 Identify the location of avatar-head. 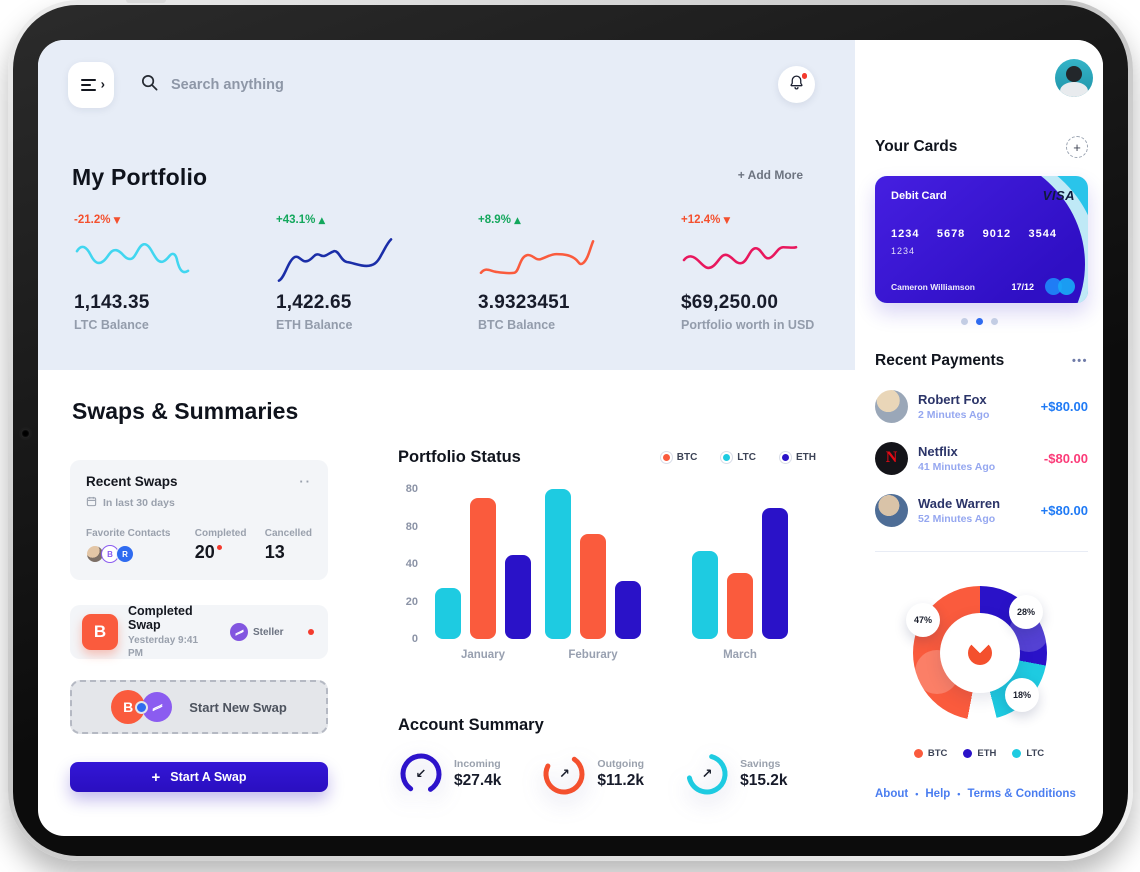
(1074, 74).